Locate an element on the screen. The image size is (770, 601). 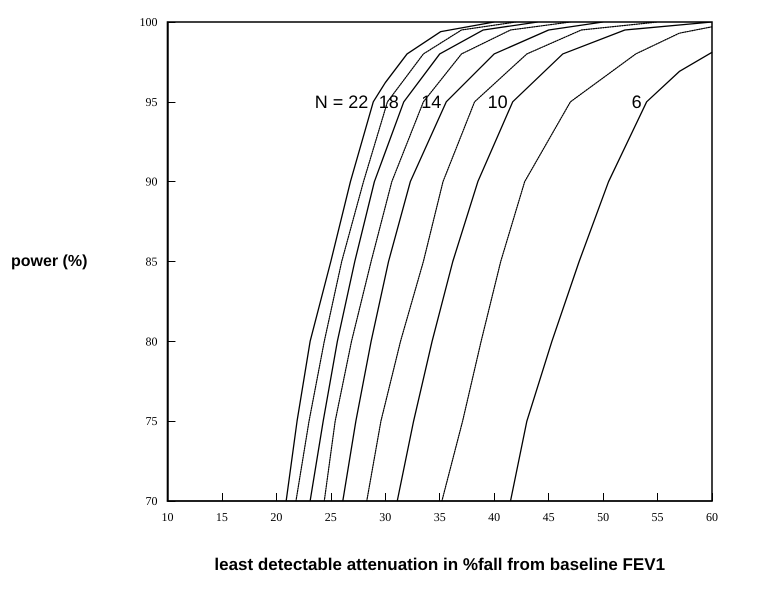
y-tick-label: 85 is located at coordinates (151, 261).